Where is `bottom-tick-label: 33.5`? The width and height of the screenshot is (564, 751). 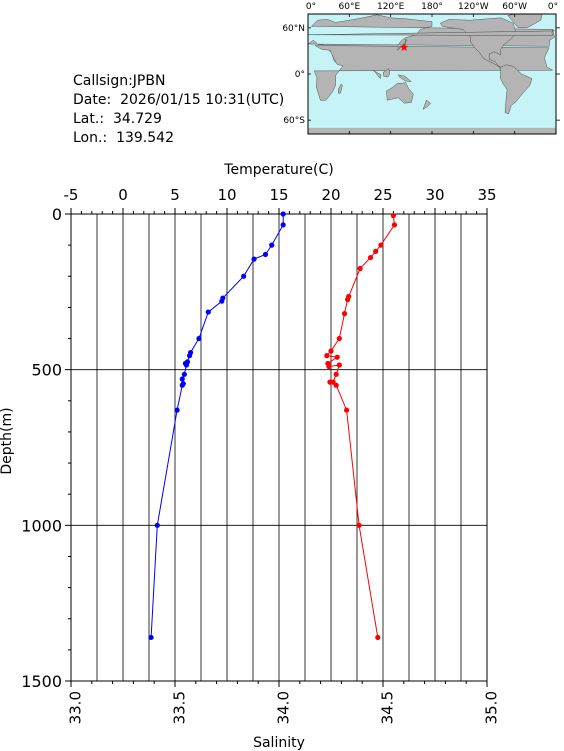 bottom-tick-label: 33.5 is located at coordinates (180, 707).